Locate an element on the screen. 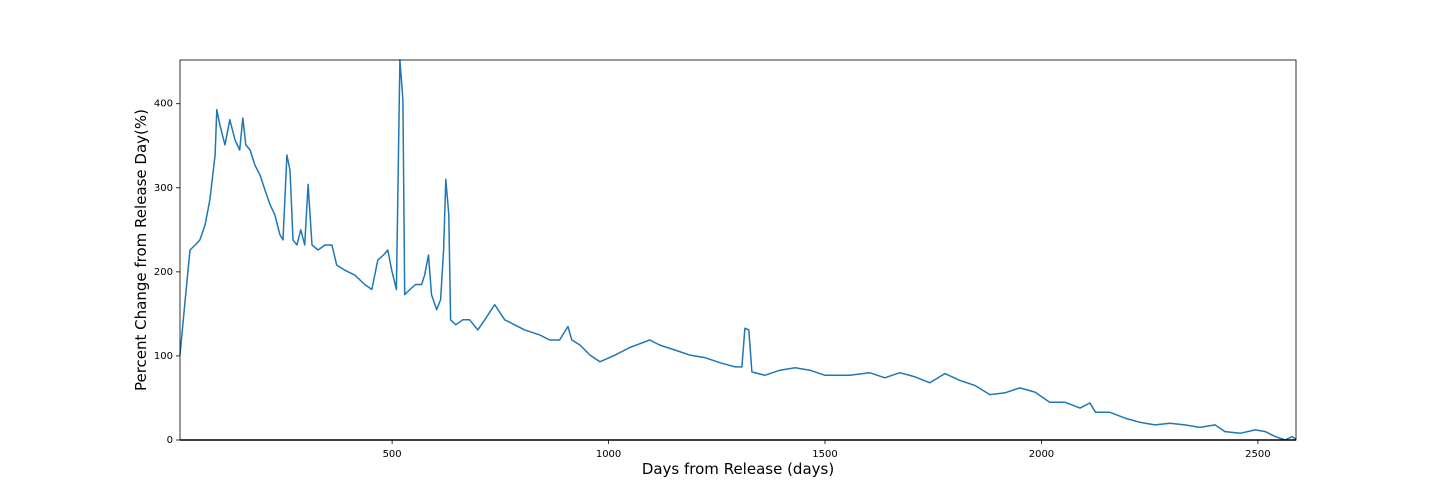 Image resolution: width=1440 pixels, height=504 pixels. x-tick-label: 1000 is located at coordinates (608, 454).